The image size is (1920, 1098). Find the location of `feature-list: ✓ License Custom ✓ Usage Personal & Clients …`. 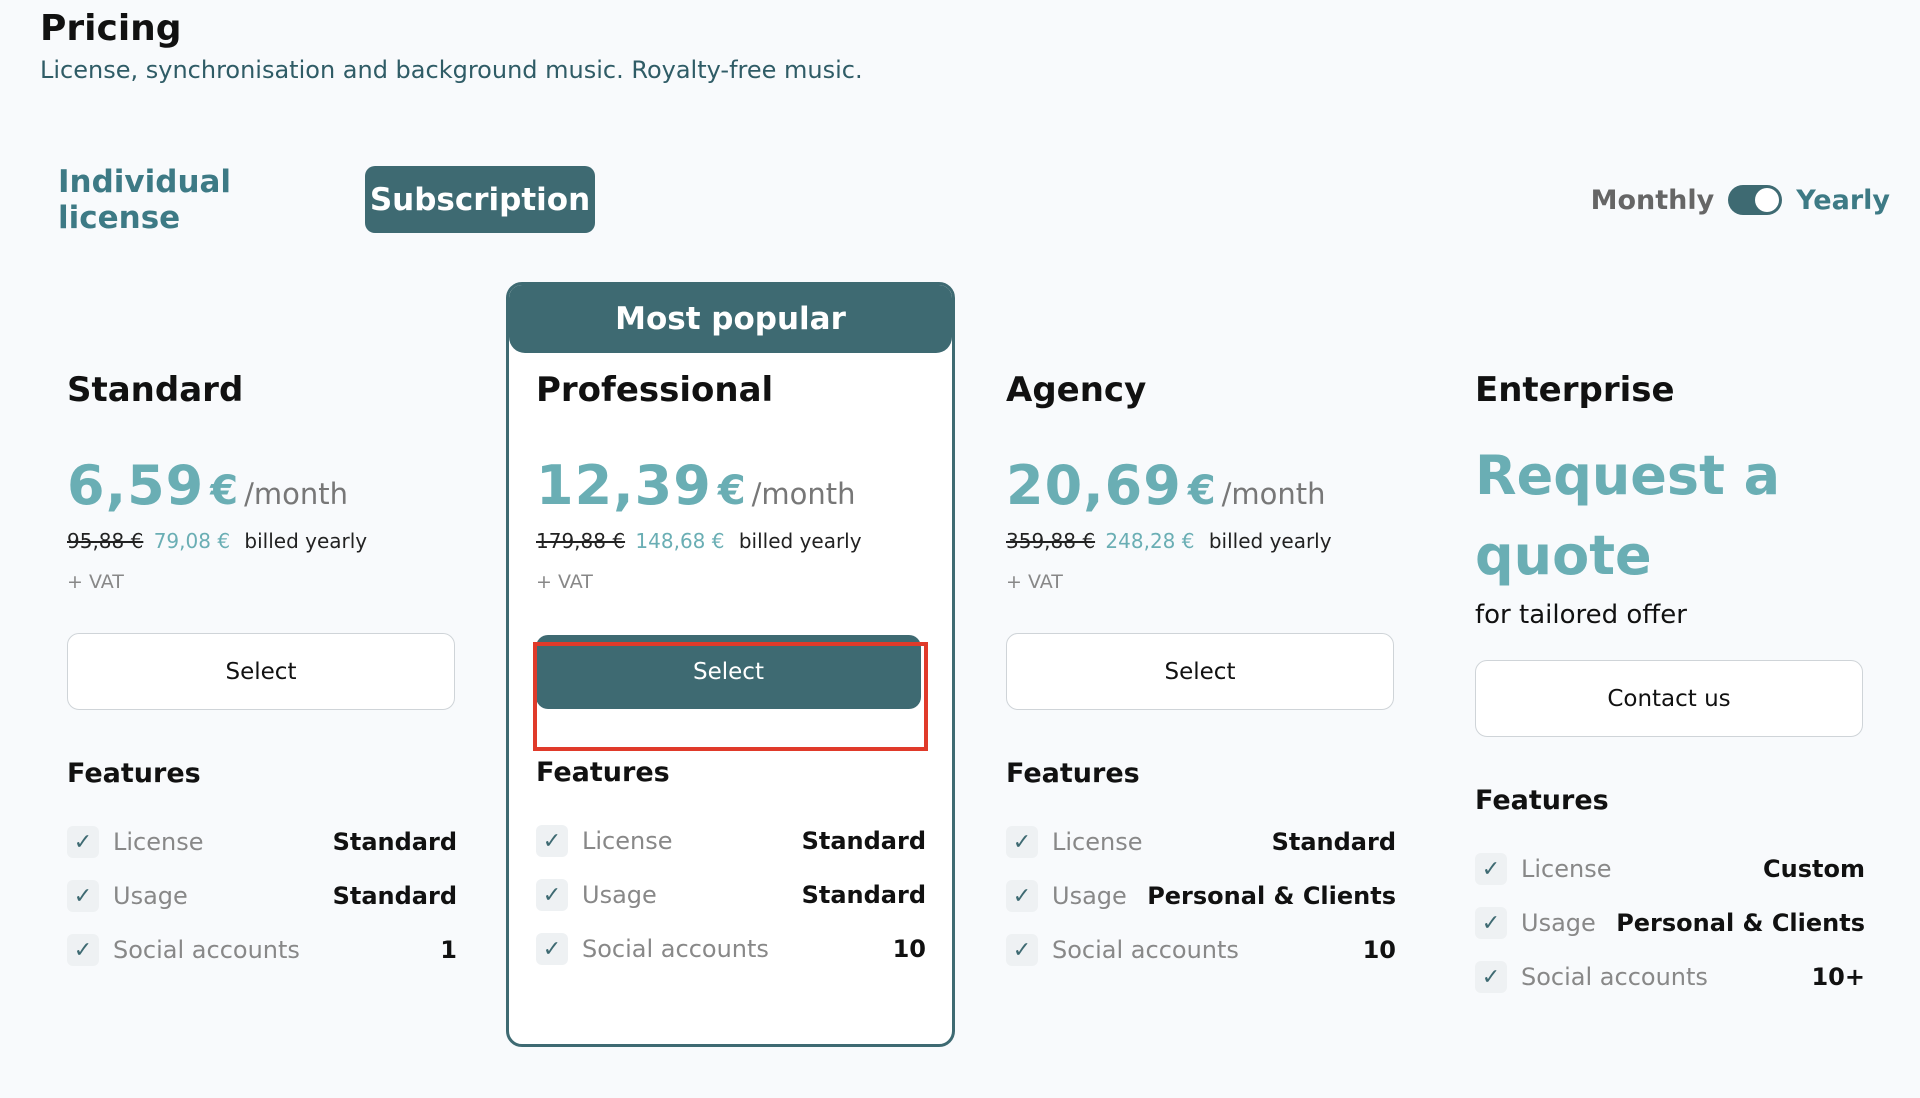

feature-list: ✓ License Custom ✓ Usage Personal & Clients … is located at coordinates (1670, 923).